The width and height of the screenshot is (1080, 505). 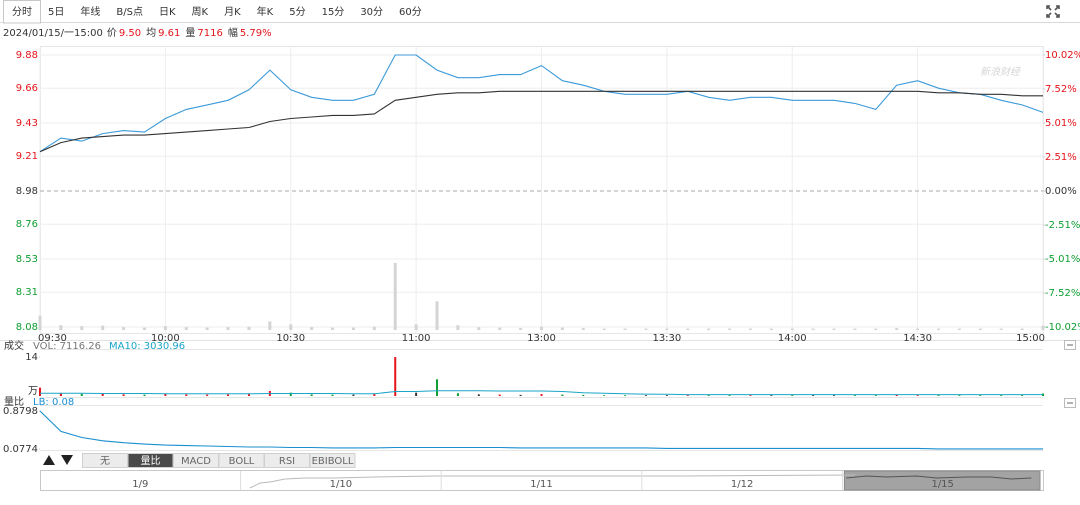 What do you see at coordinates (33, 391) in the screenshot?
I see `unit-label: 万` at bounding box center [33, 391].